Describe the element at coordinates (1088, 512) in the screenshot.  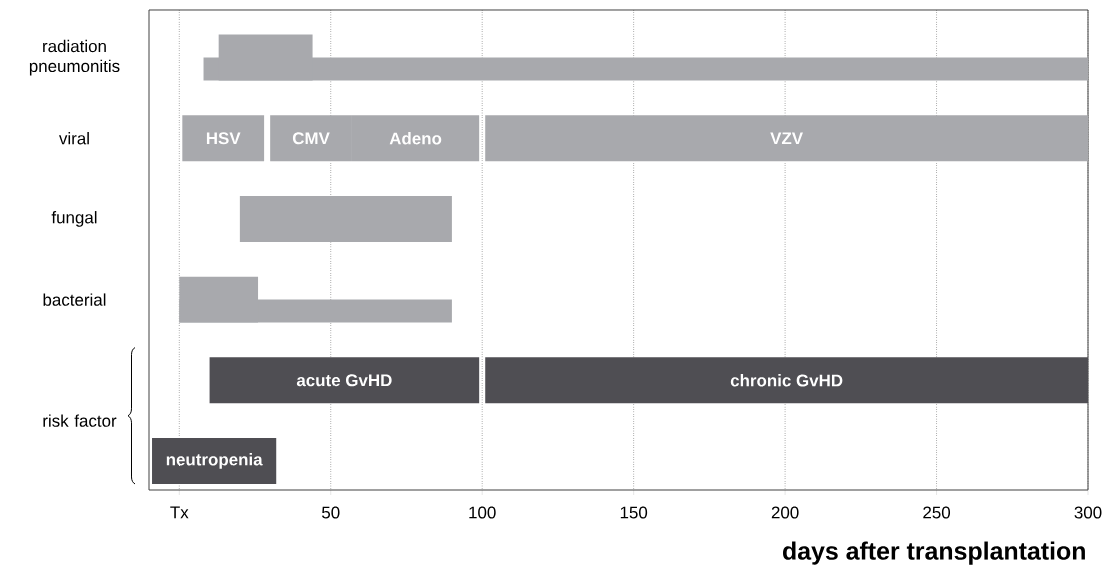
I see `x-tick-label: 300` at that location.